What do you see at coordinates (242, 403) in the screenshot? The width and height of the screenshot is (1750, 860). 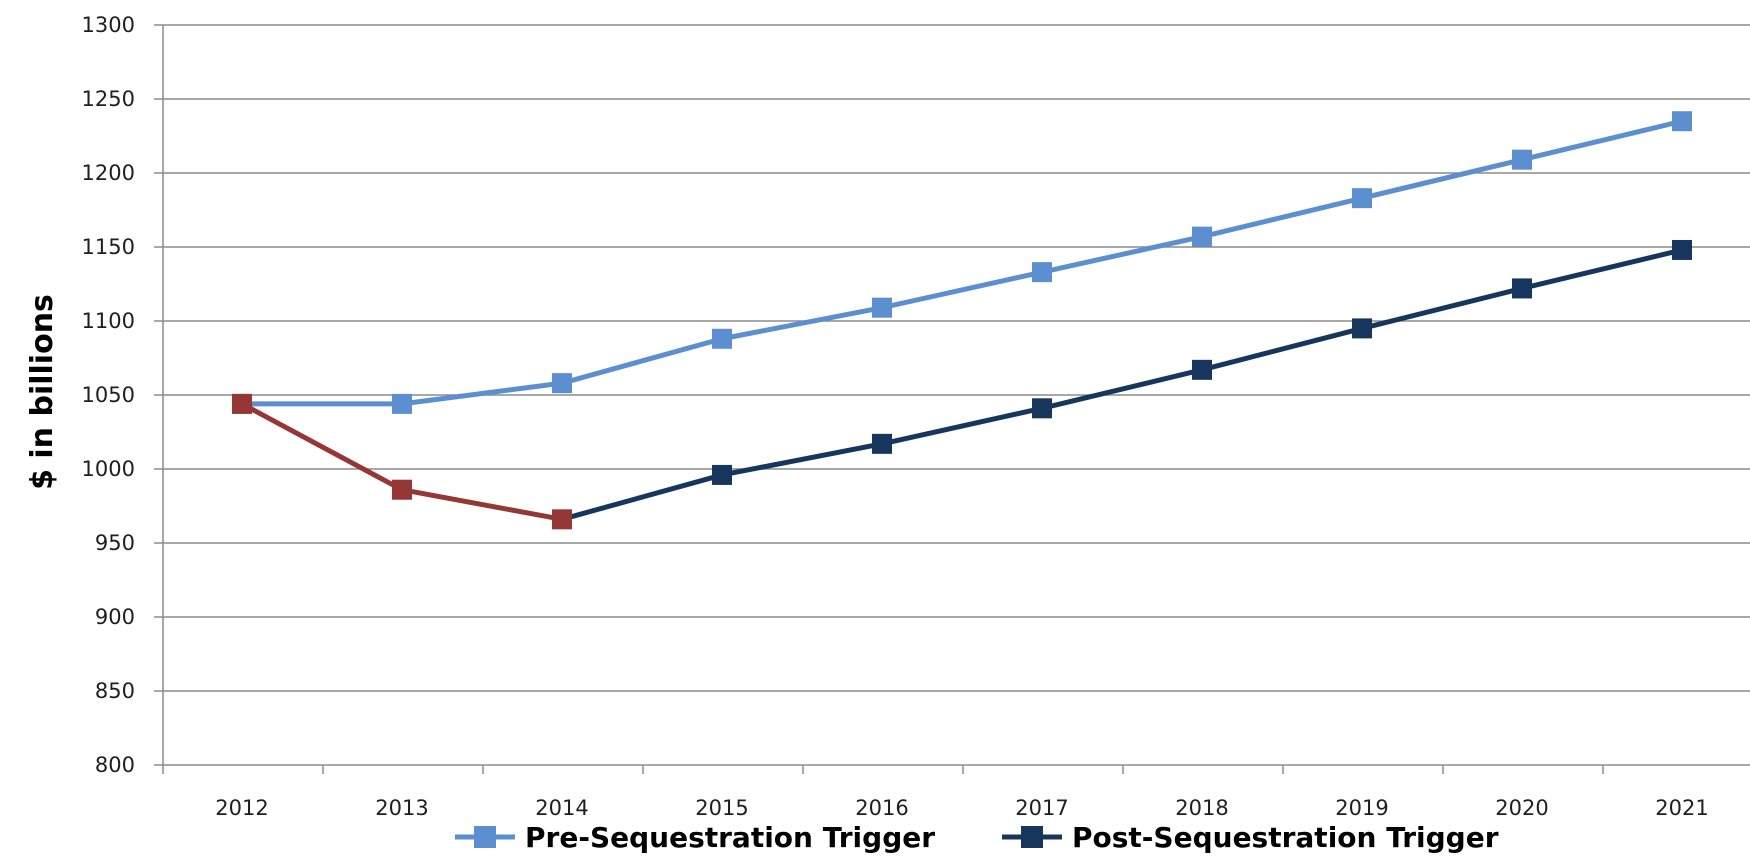 I see `post-sequestration-trigger-point-2012` at bounding box center [242, 403].